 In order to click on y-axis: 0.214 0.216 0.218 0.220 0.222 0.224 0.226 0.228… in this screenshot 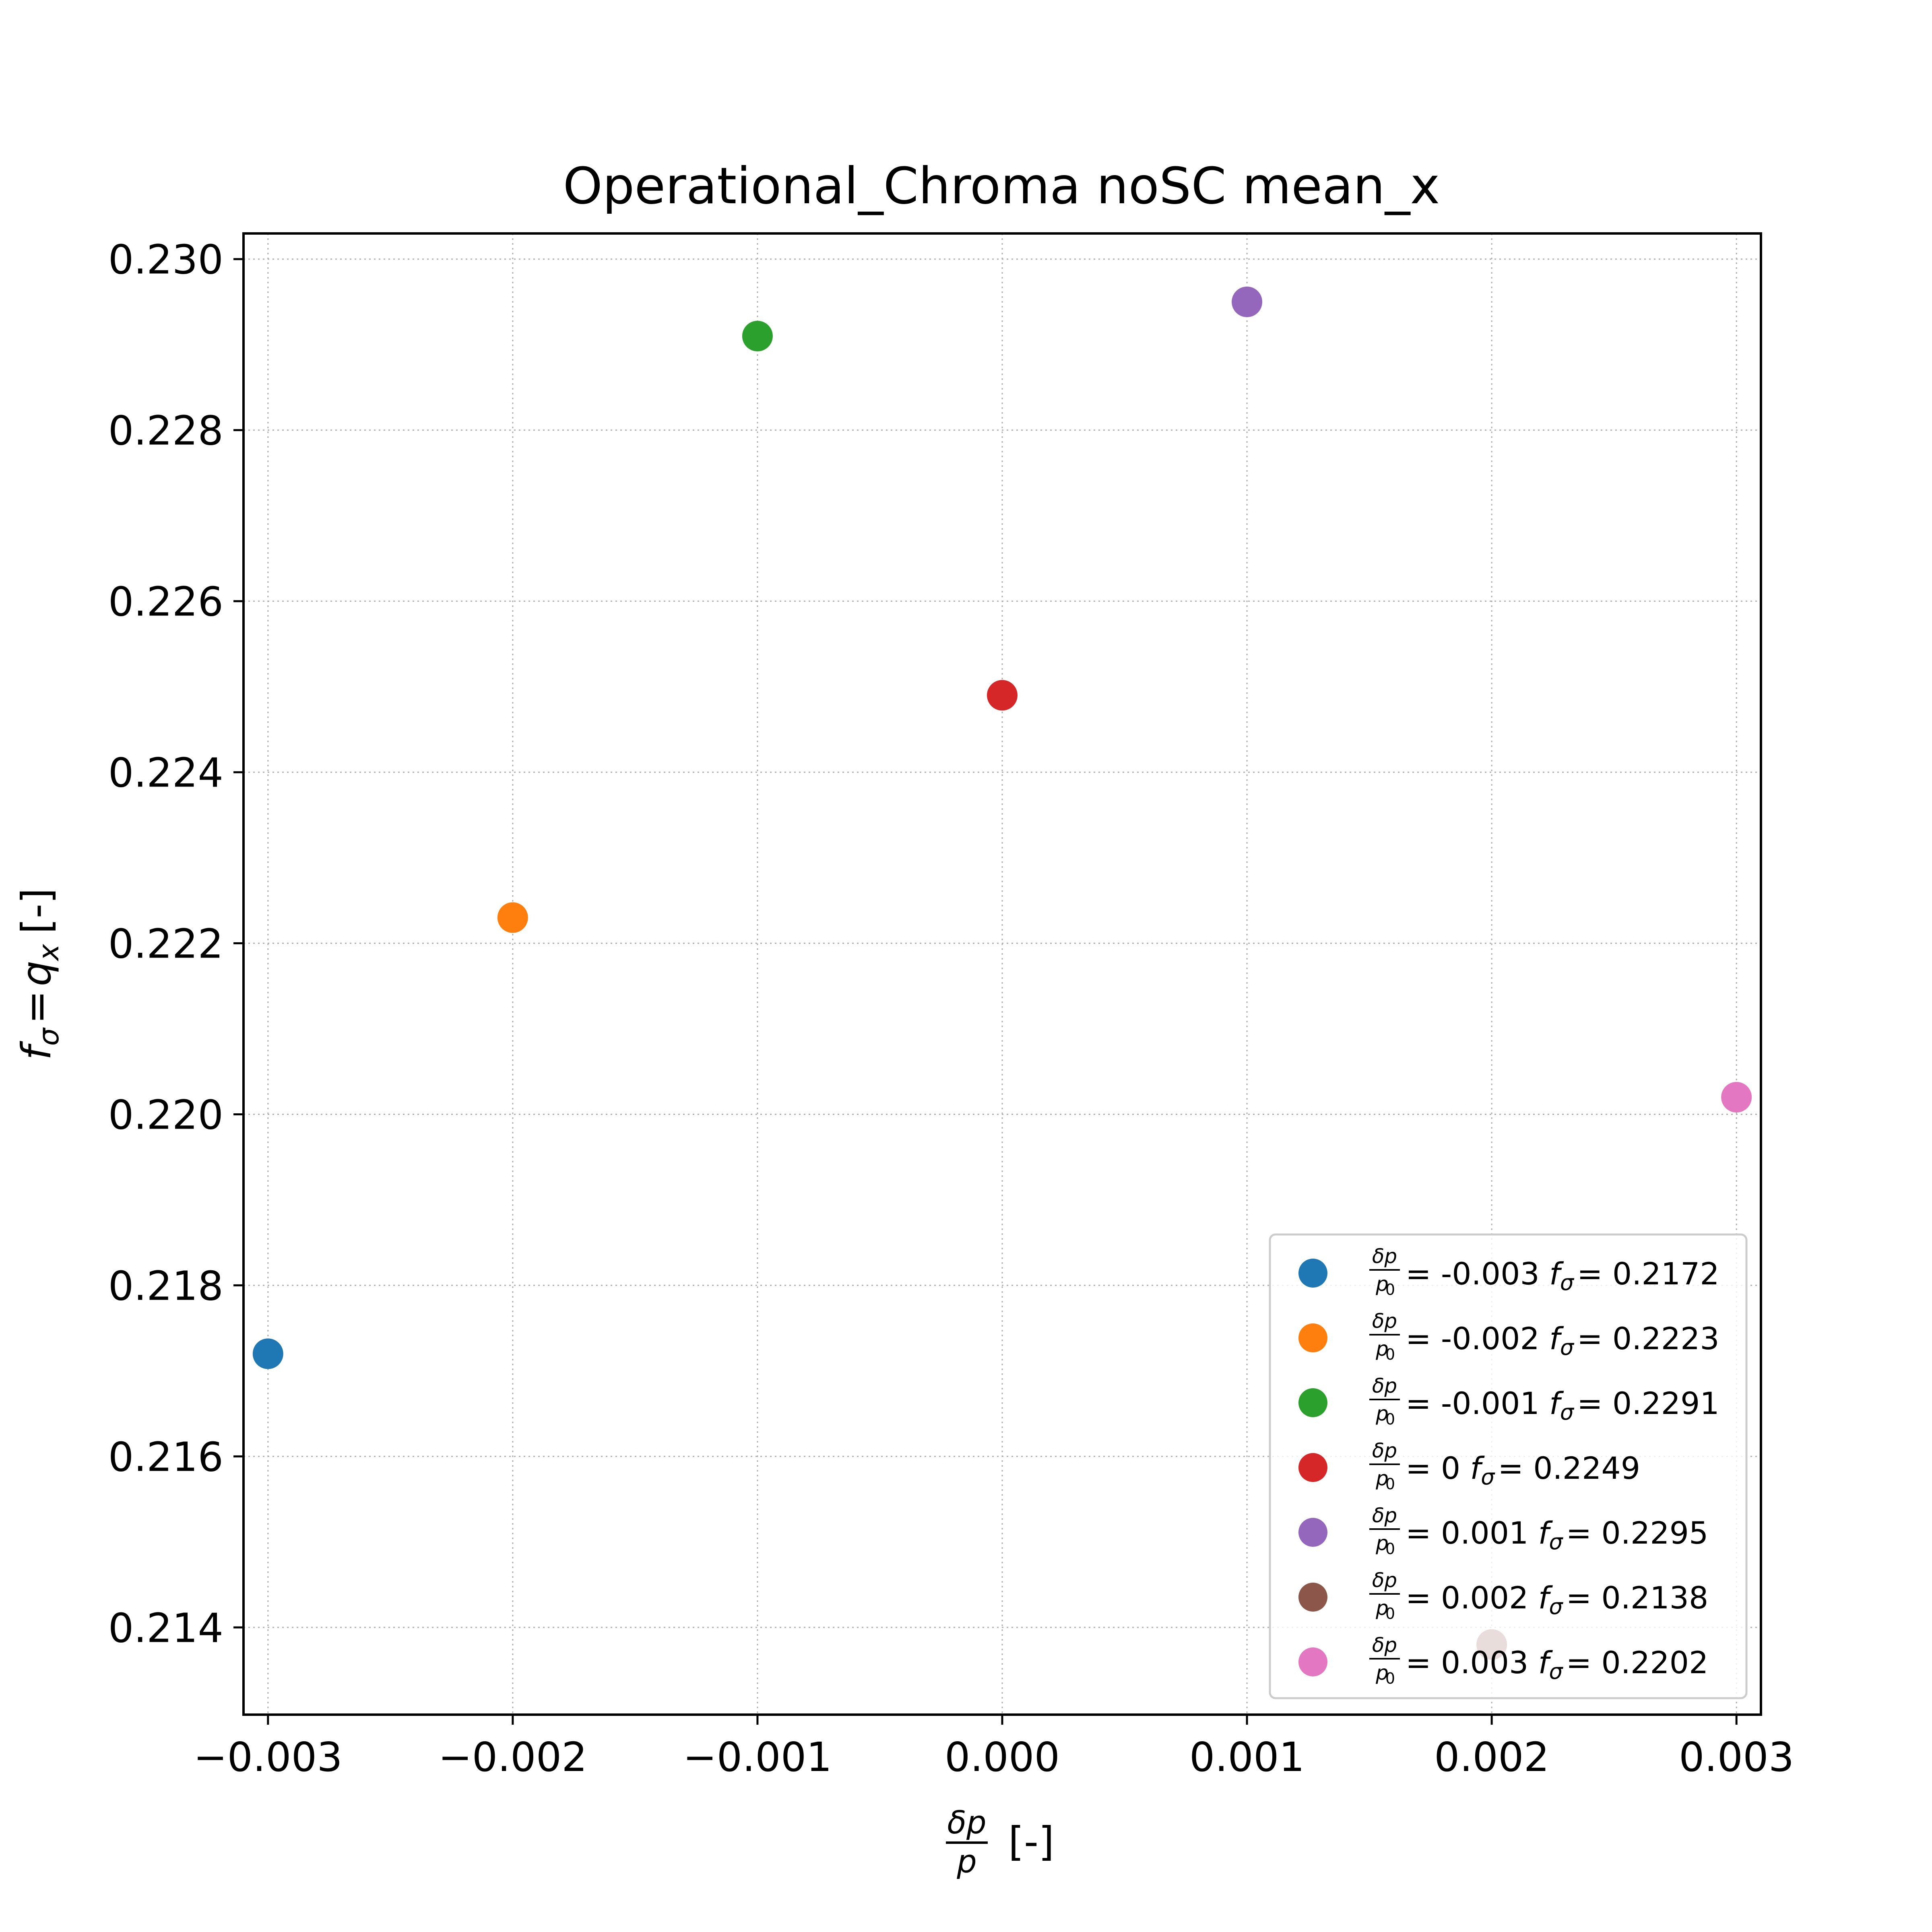, I will do `click(176, 943)`.